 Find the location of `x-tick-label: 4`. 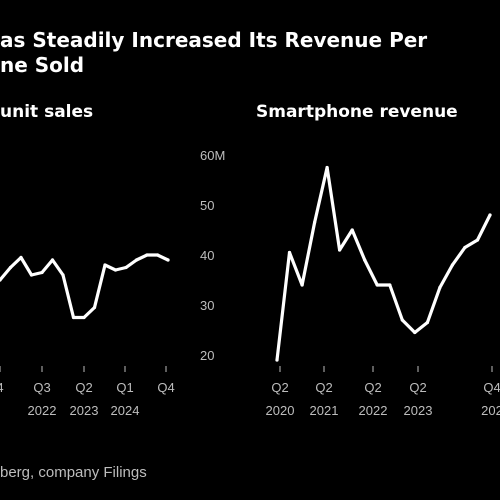

x-tick-label: 4 is located at coordinates (2, 387).